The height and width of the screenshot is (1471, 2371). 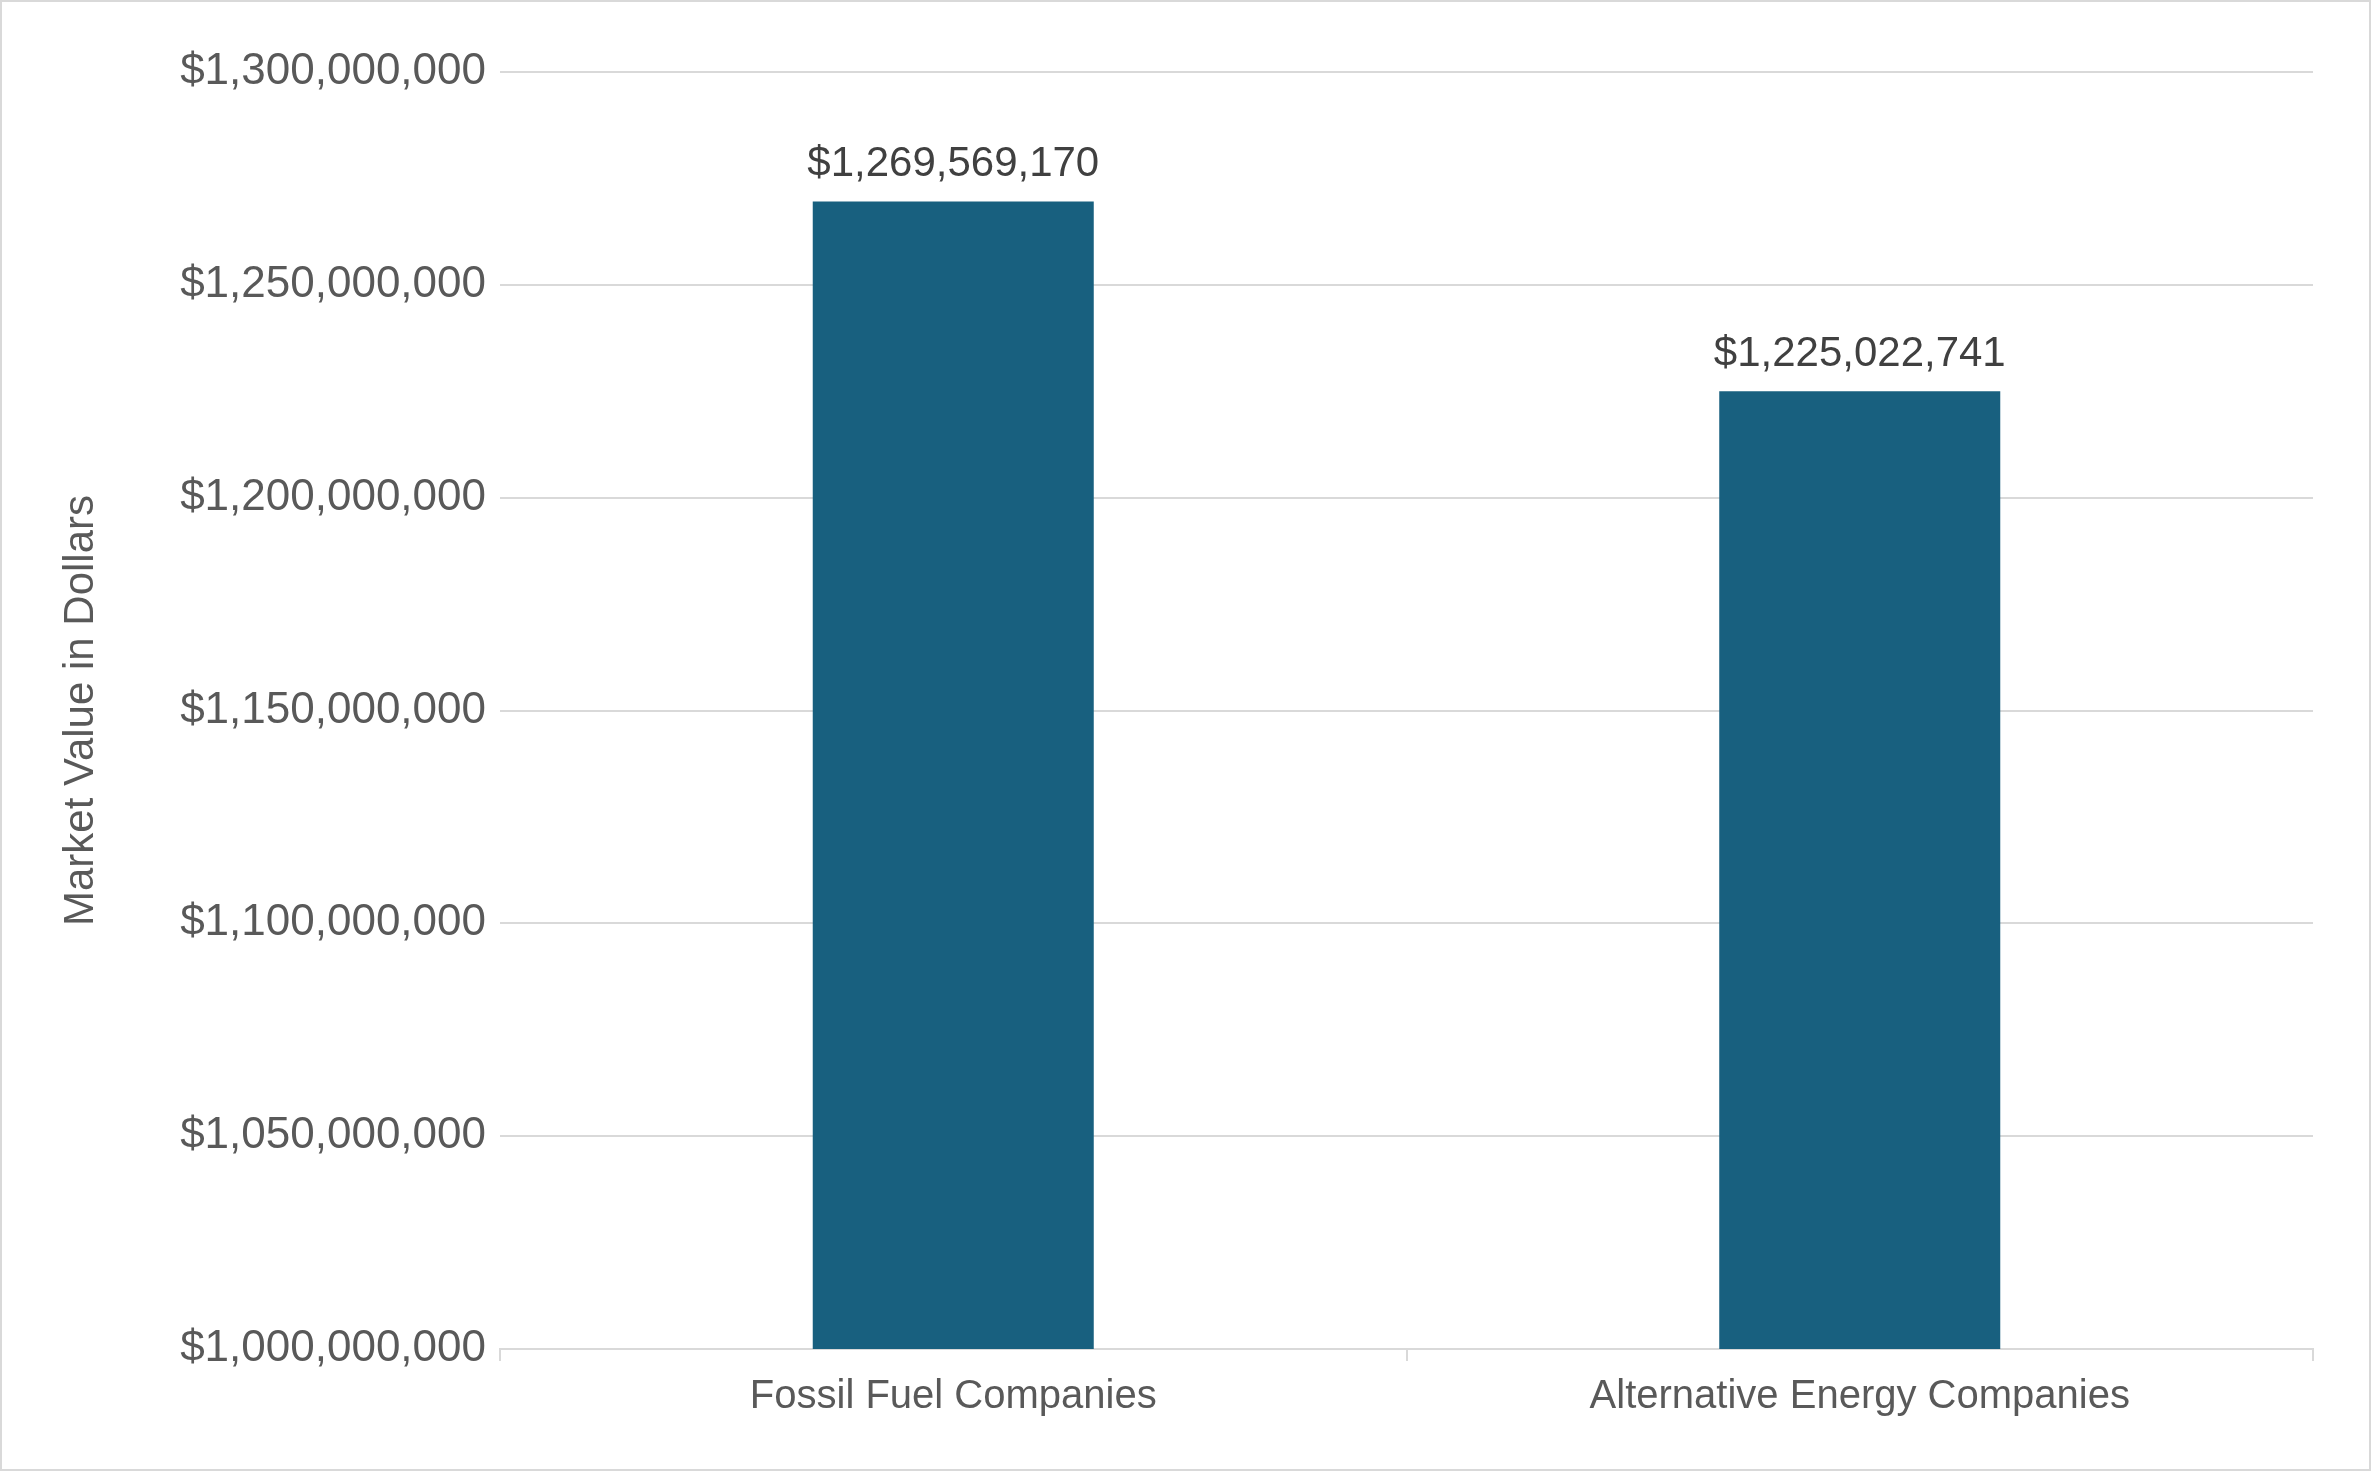 What do you see at coordinates (333, 1346) in the screenshot?
I see `y-tick-label: $1,000,000,000` at bounding box center [333, 1346].